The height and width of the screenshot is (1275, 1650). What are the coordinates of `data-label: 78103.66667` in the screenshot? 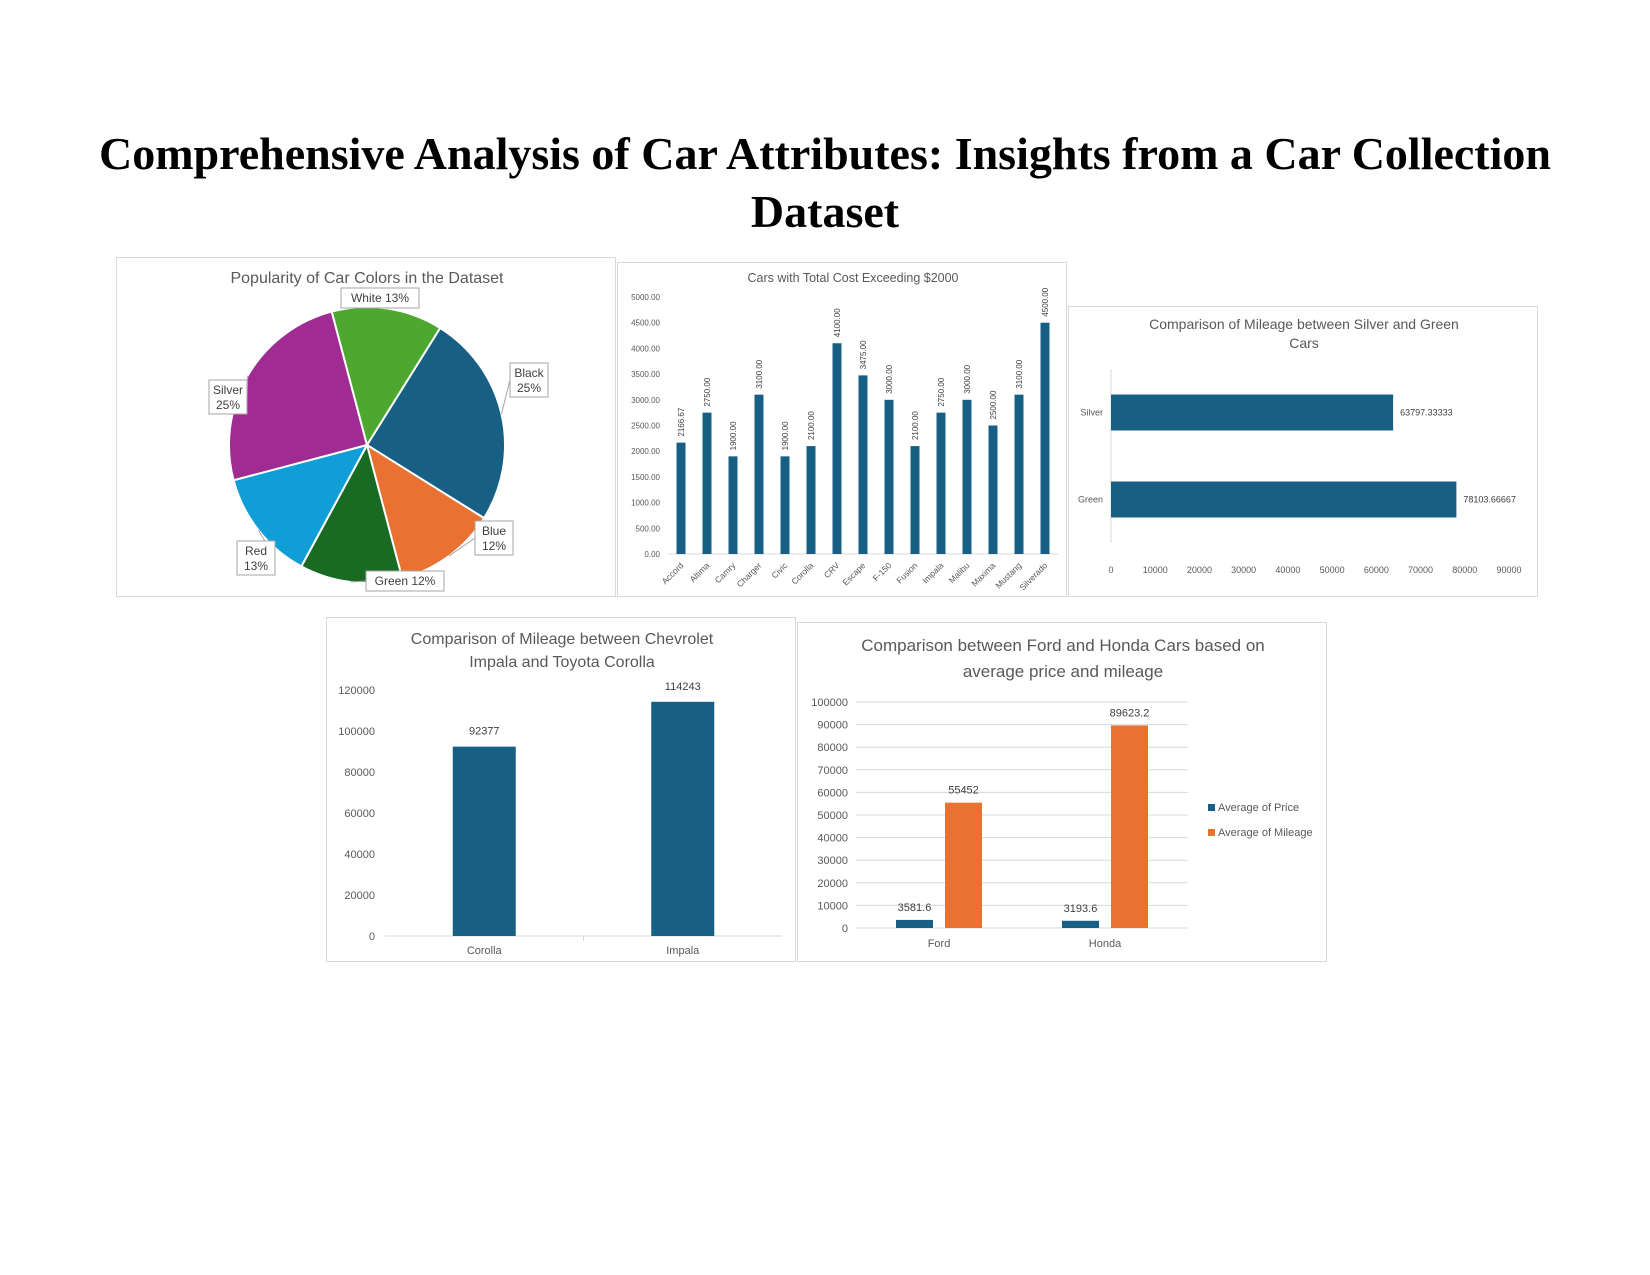 It's located at (1489, 500).